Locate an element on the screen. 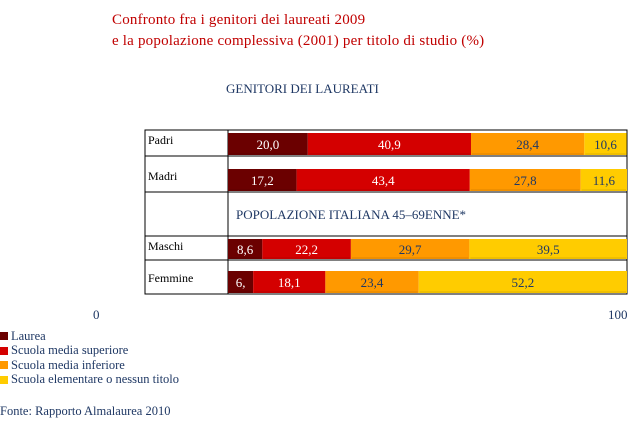 The image size is (638, 427). bar-value-label: 18,1 is located at coordinates (289, 282).